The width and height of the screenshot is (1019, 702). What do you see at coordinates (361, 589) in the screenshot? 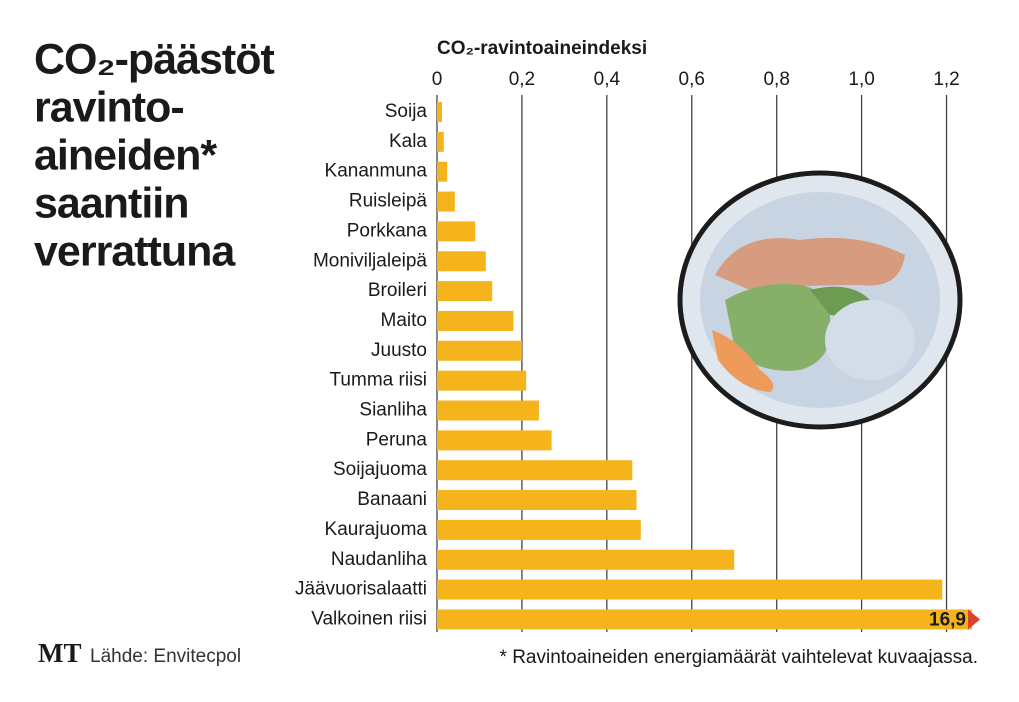
I see `y-tick-label: Jäävuorisalaatti` at bounding box center [361, 589].